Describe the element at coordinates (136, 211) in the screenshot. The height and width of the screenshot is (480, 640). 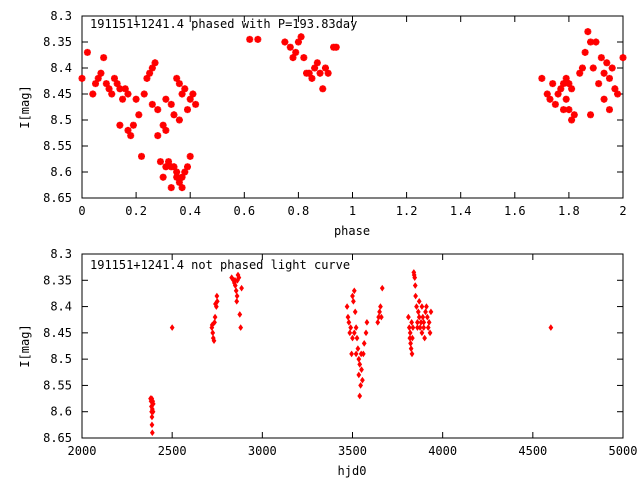
I see `x-tick-label: 0.2` at that location.